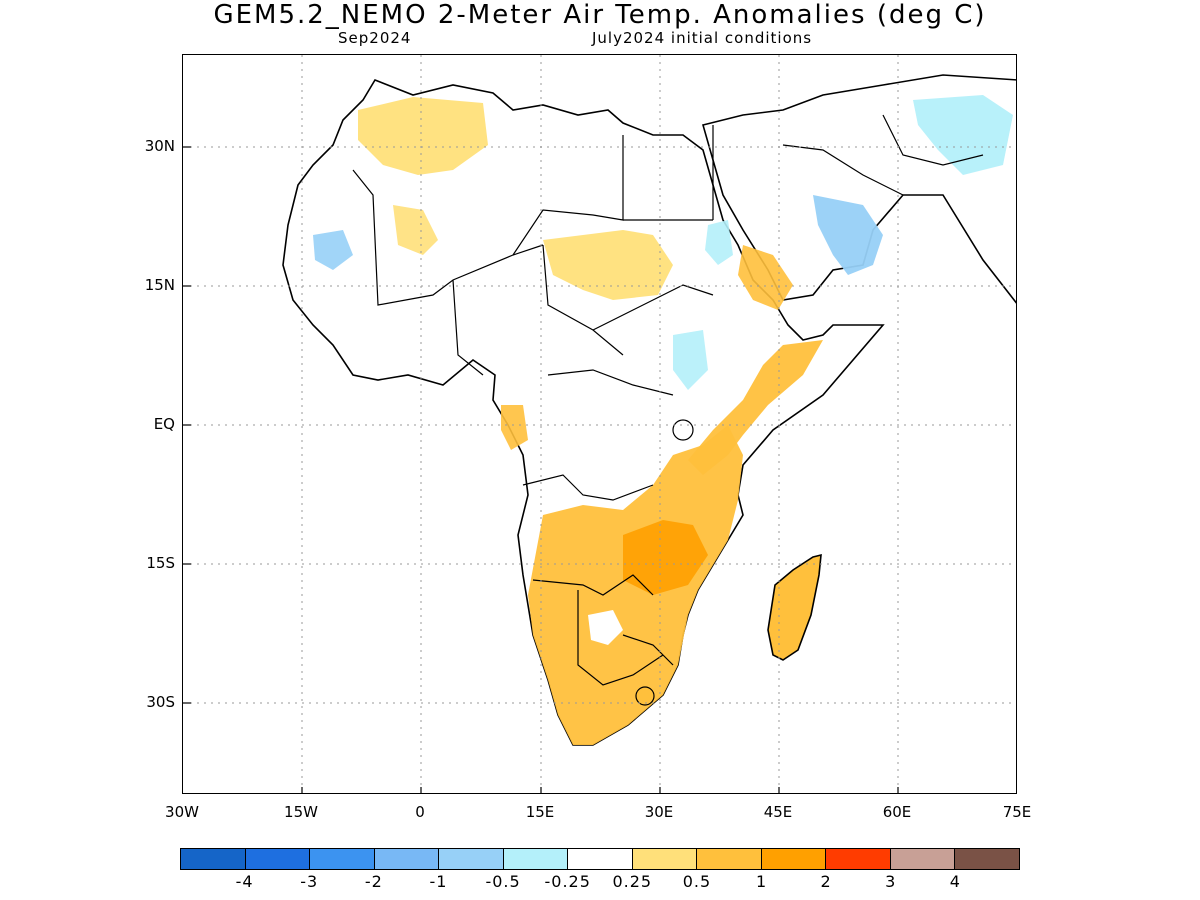 This screenshot has width=1200, height=900. Describe the element at coordinates (160, 563) in the screenshot. I see `lat-label-15s: 15S` at that location.